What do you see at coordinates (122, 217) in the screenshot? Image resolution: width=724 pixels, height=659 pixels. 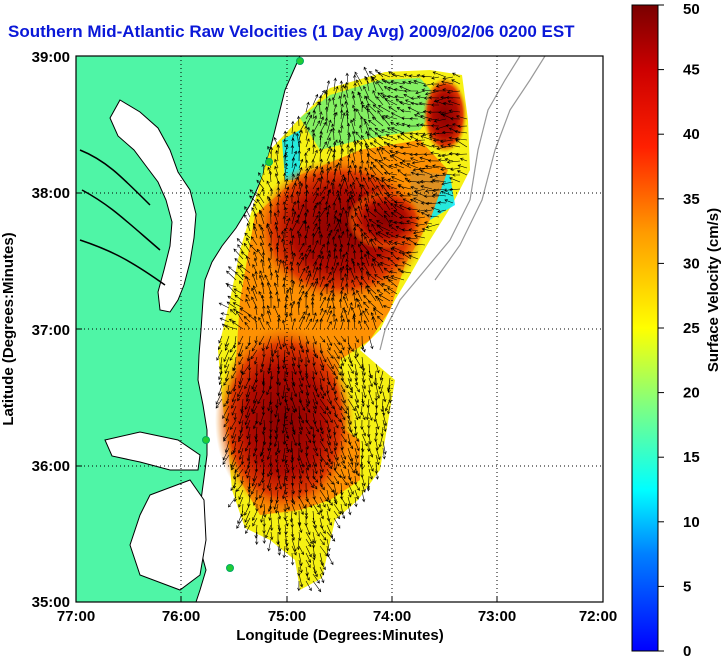 I see `potomac-river` at bounding box center [122, 217].